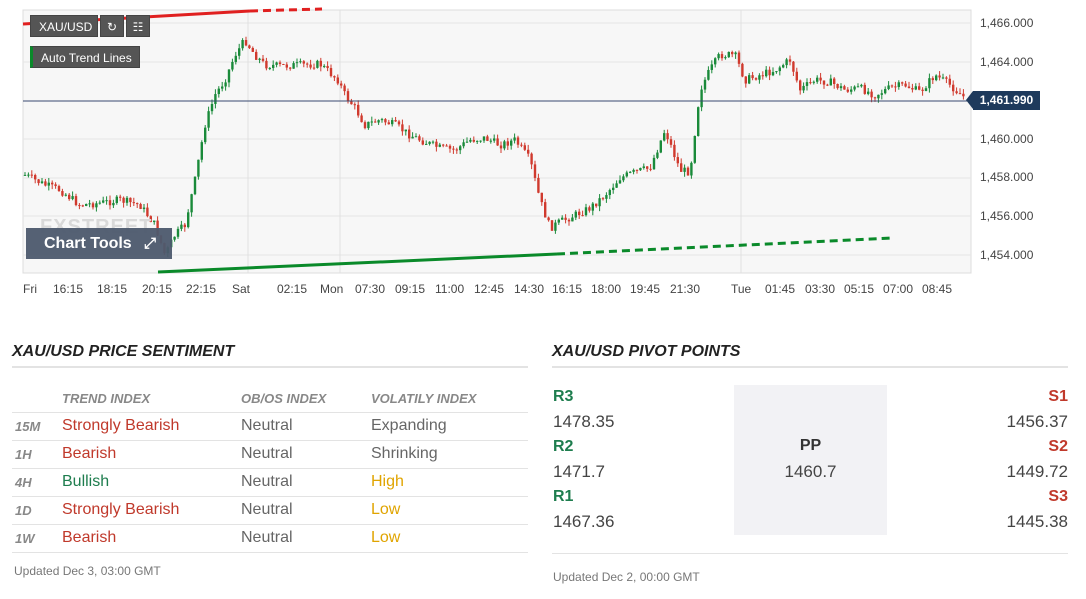 The height and width of the screenshot is (599, 1086). Describe the element at coordinates (201, 289) in the screenshot. I see `time-axis-label: 22:15` at that location.